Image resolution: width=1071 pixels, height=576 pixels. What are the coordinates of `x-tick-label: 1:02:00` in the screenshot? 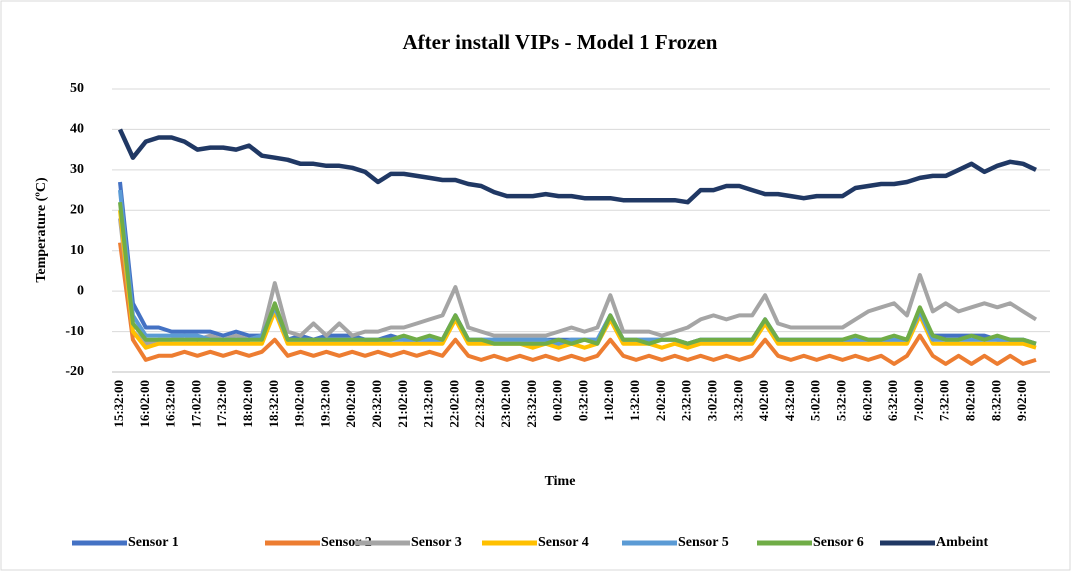 It's located at (608, 400).